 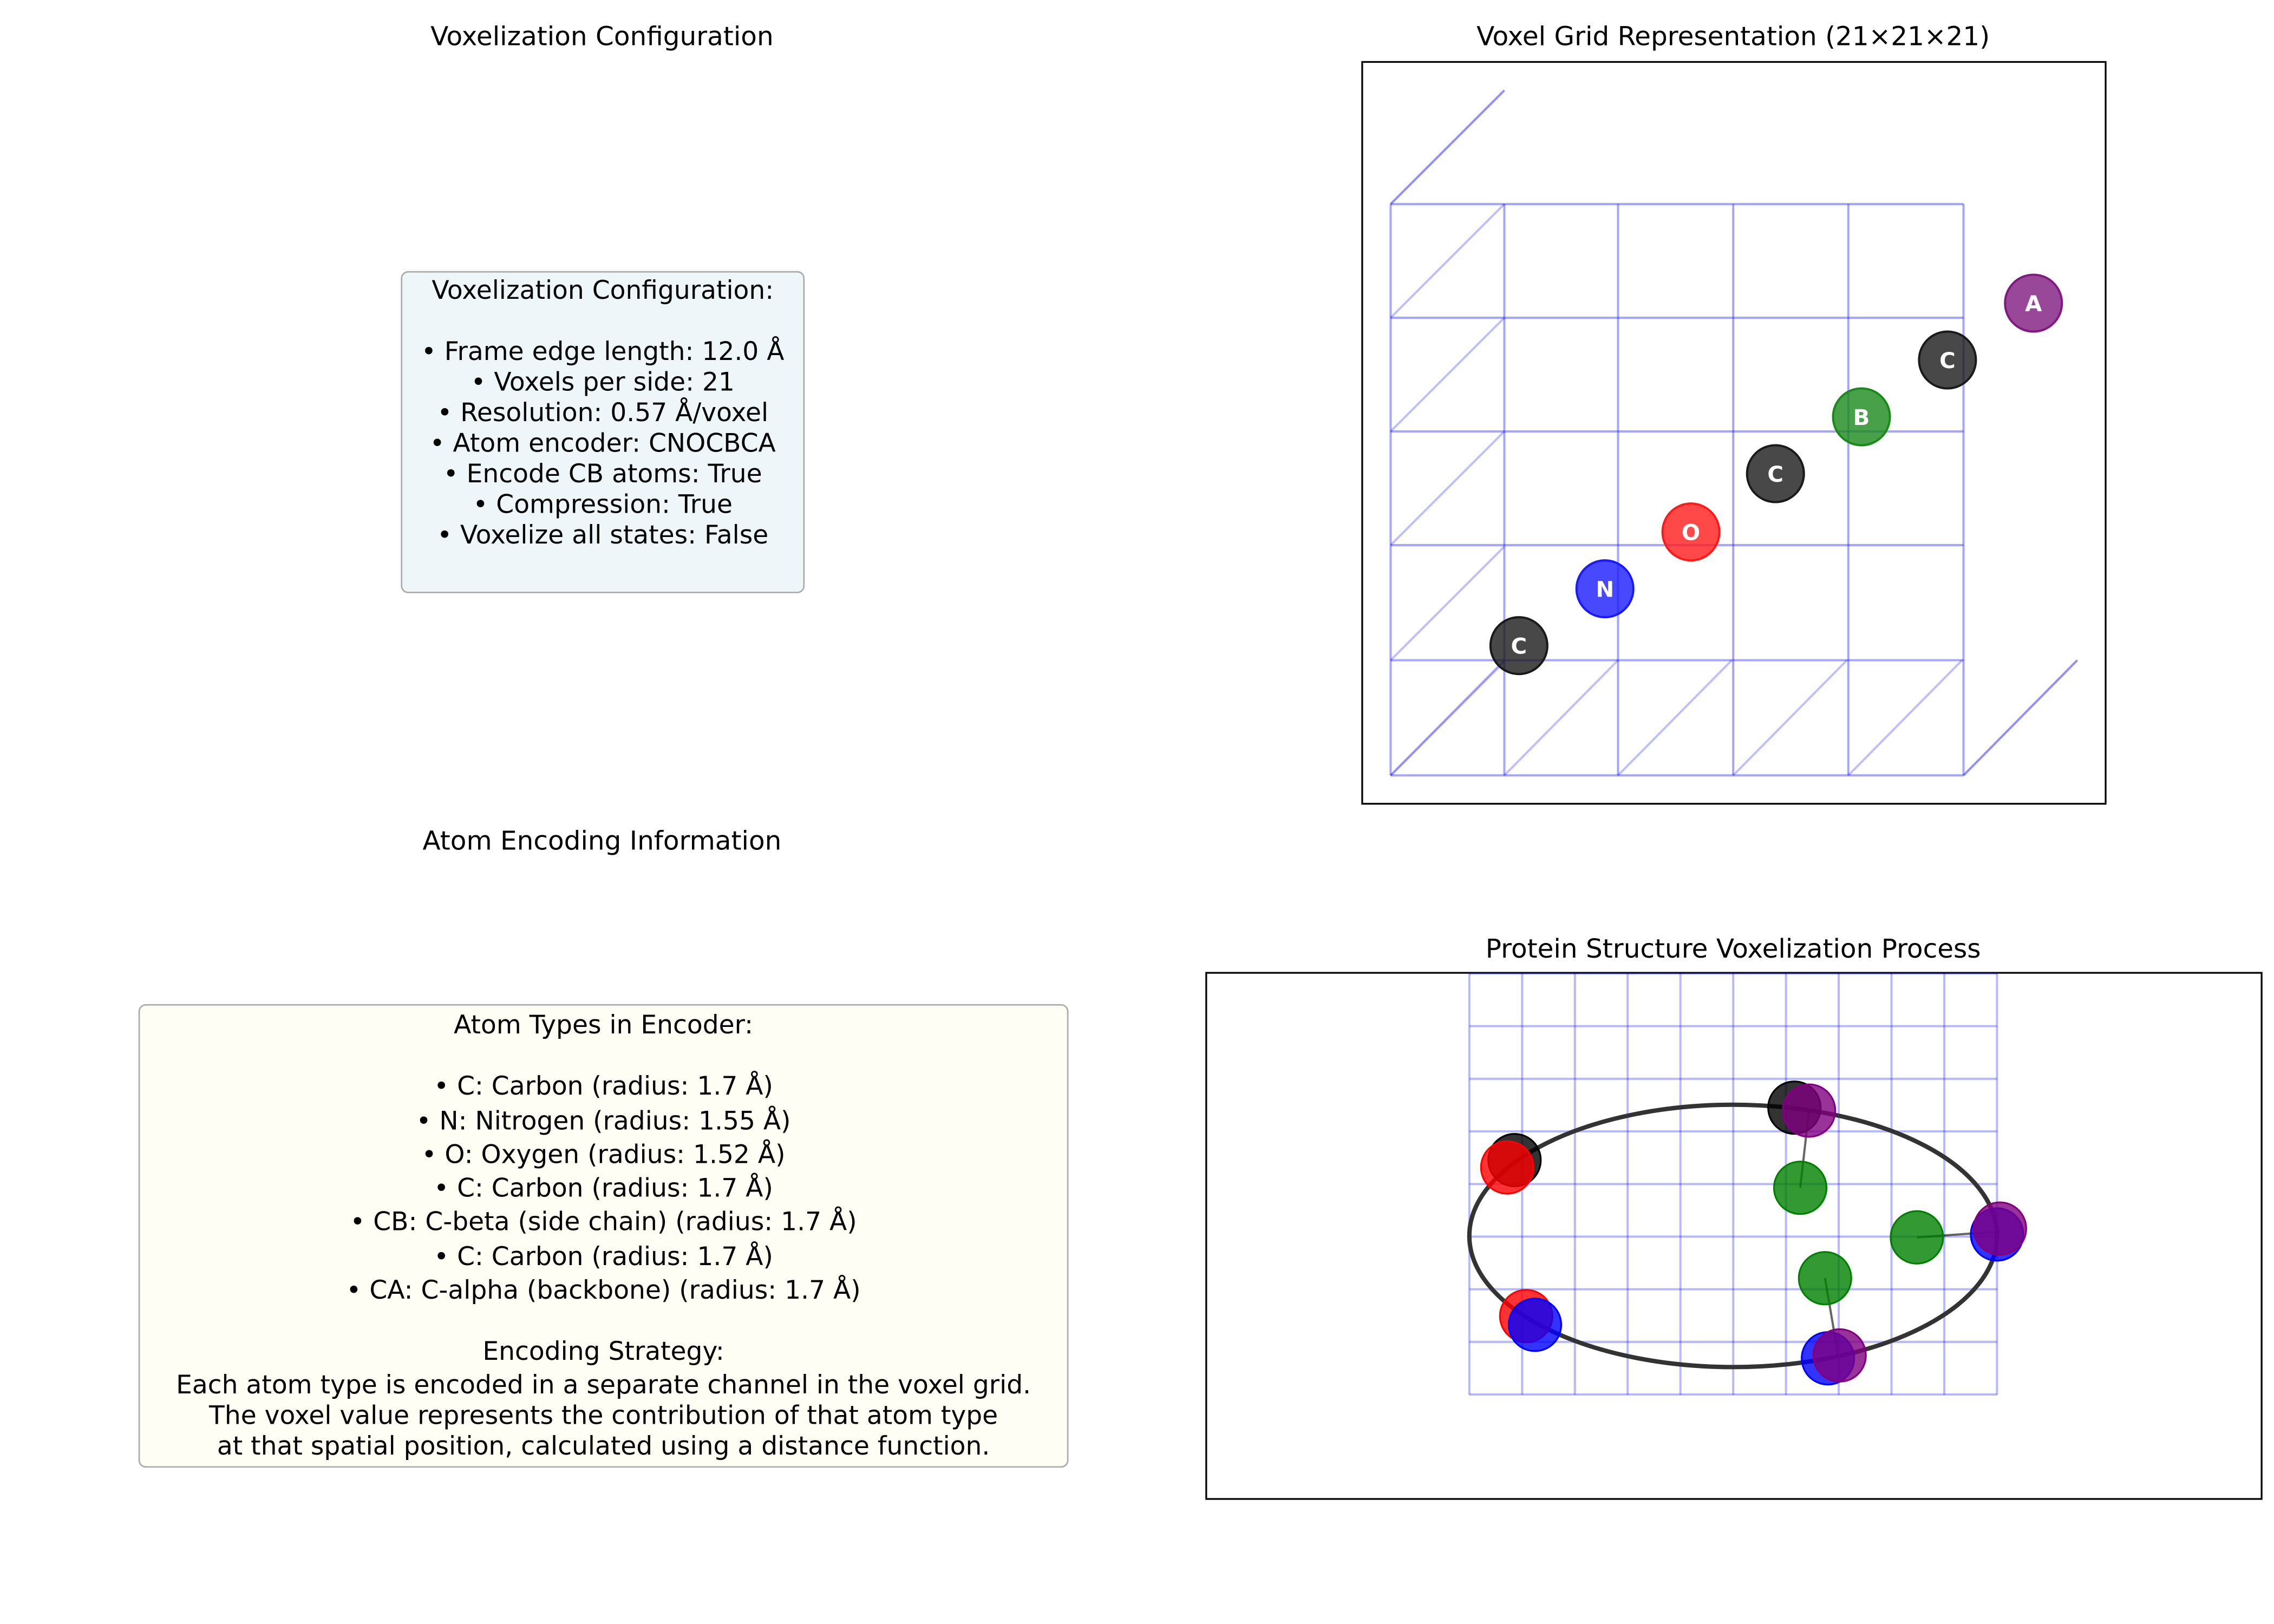 What do you see at coordinates (604, 1155) in the screenshot?
I see `atom-type-line: • O: Oxygen (radius: 1.52 Å)` at bounding box center [604, 1155].